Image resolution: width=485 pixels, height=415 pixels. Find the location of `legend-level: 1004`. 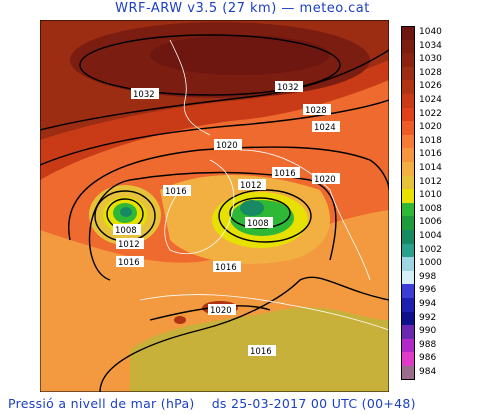

legend-level: 1004 is located at coordinates (430, 236).